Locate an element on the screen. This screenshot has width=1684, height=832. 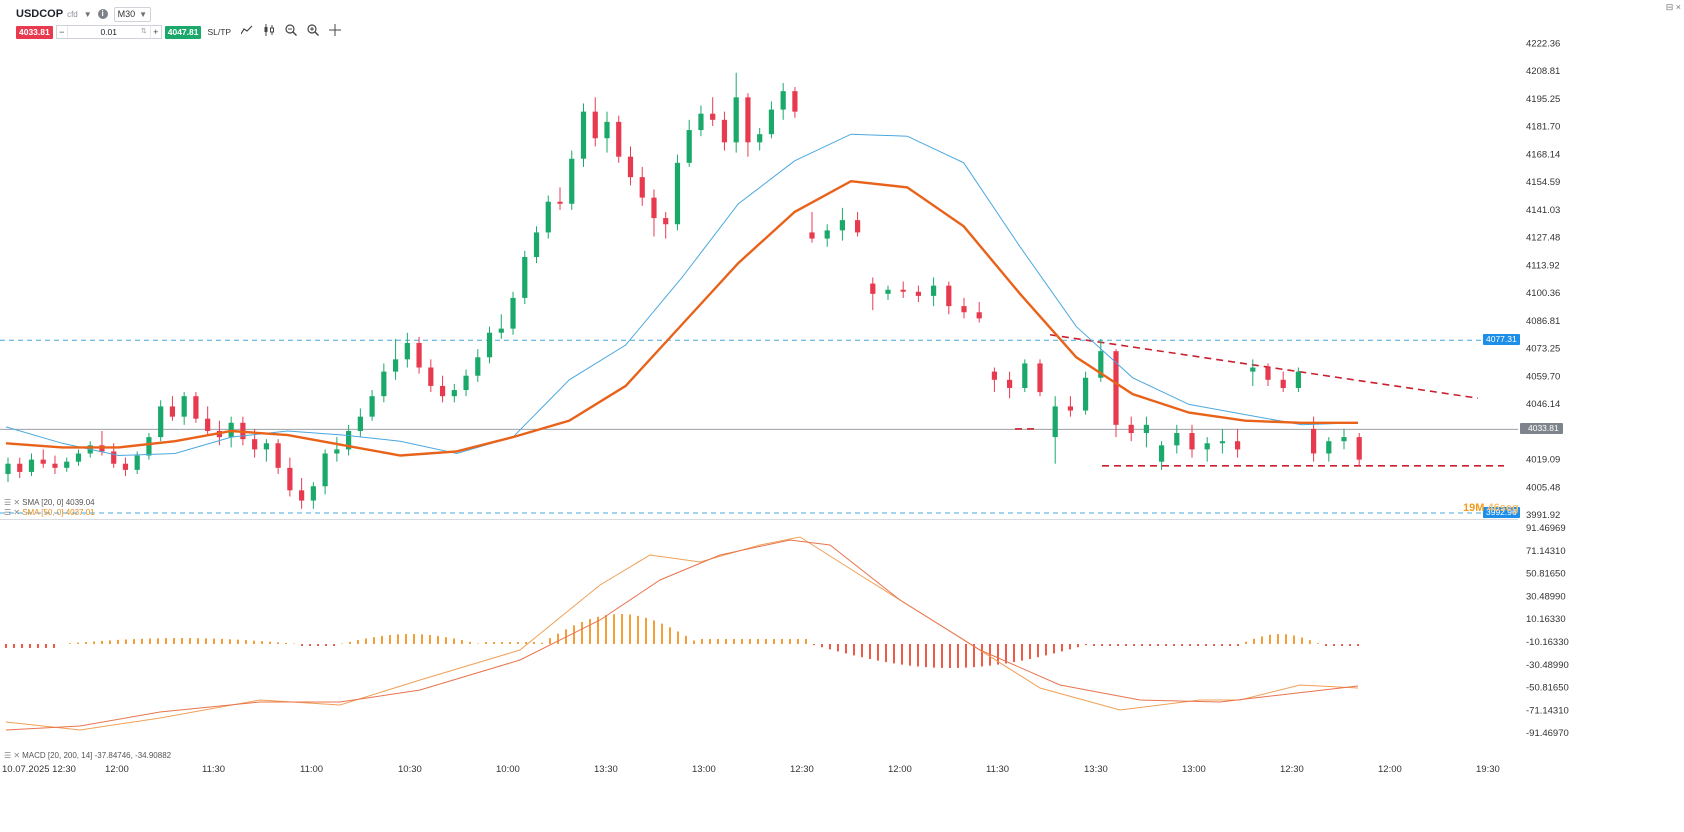
price-tick-label: 3991.92 is located at coordinates (1543, 515).